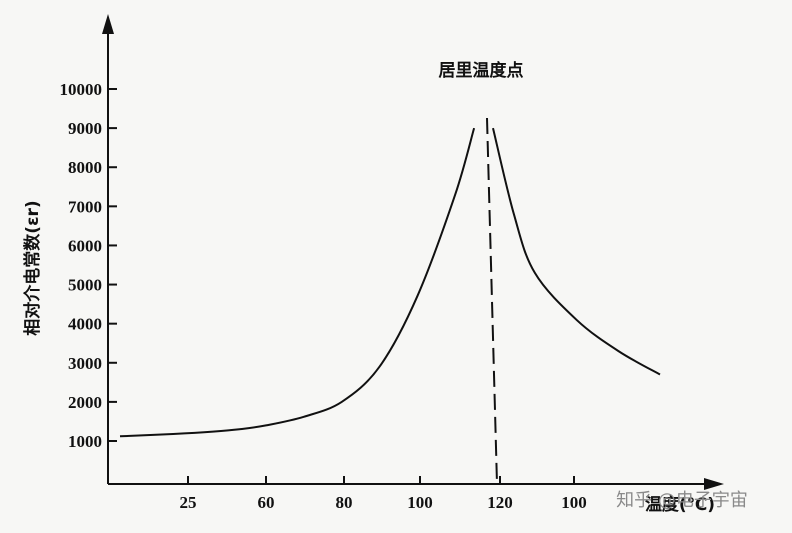 This screenshot has width=792, height=533. Describe the element at coordinates (680, 504) in the screenshot. I see `x-axis-label: 温度(℃)` at that location.